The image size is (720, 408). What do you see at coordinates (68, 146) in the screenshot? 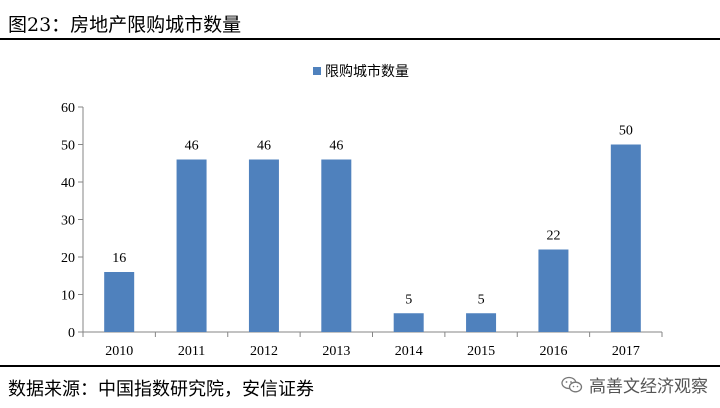
I see `y-tick-label: 50` at bounding box center [68, 146].